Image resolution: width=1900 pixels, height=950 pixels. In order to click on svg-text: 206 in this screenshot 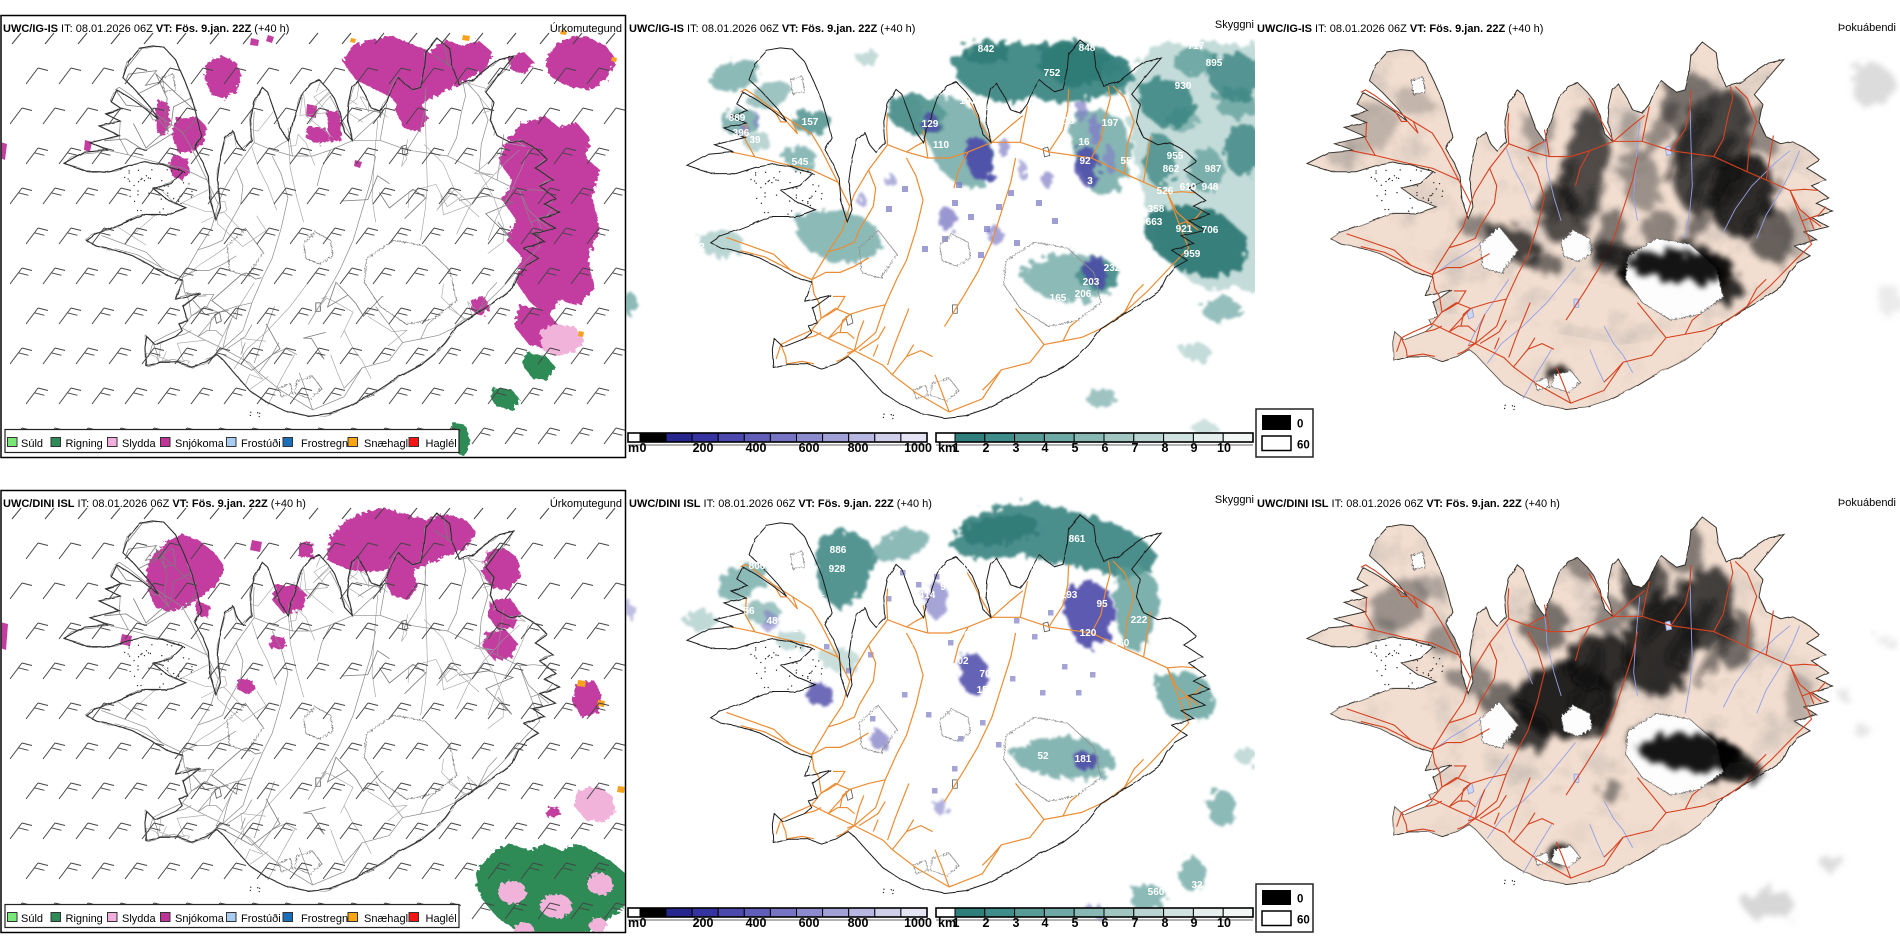, I will do `click(1083, 294)`.